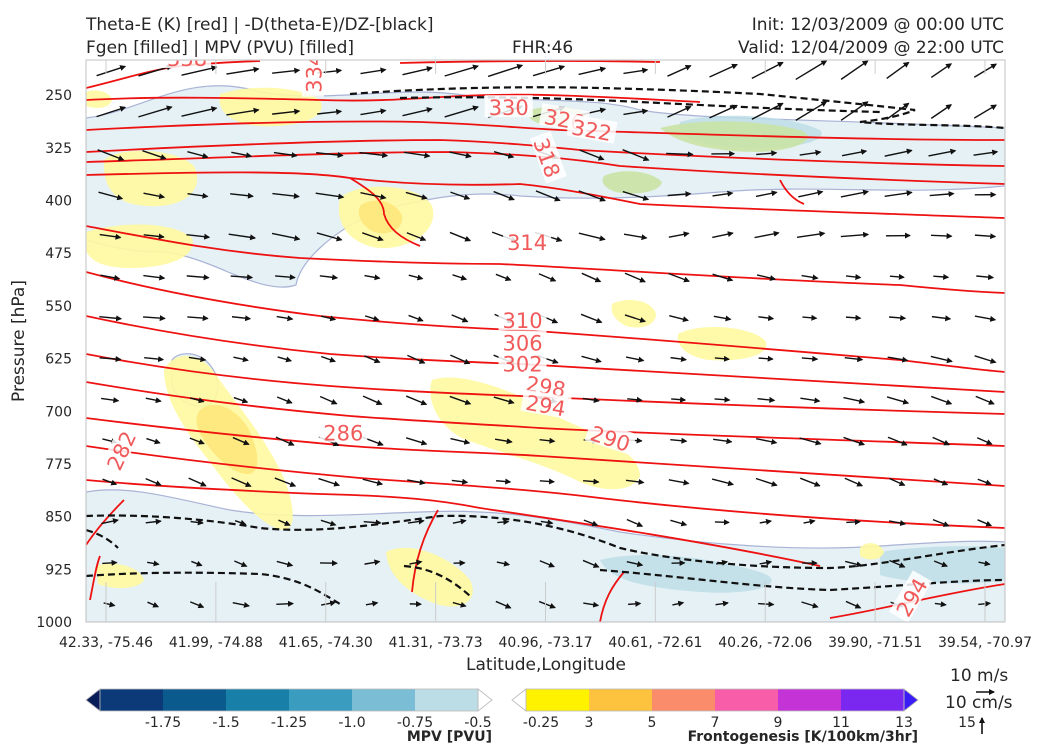 This screenshot has width=1050, height=750. I want to click on vector-key-vertical-label: 10 cm/s, so click(979, 703).